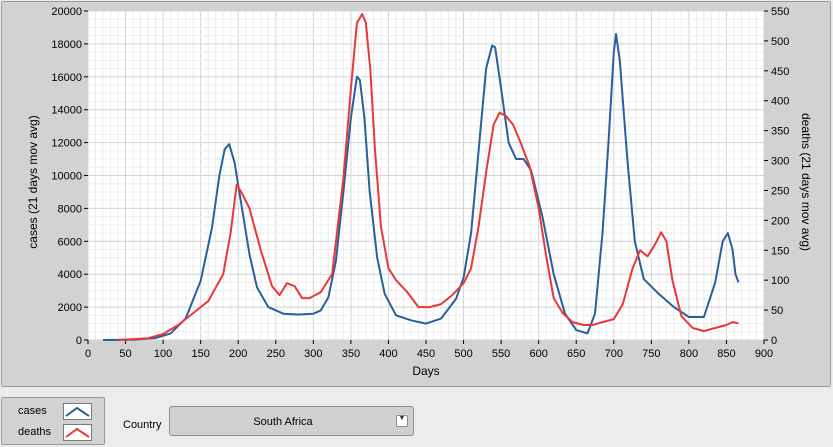 Image resolution: width=833 pixels, height=447 pixels. I want to click on x-tick-label: 850, so click(726, 354).